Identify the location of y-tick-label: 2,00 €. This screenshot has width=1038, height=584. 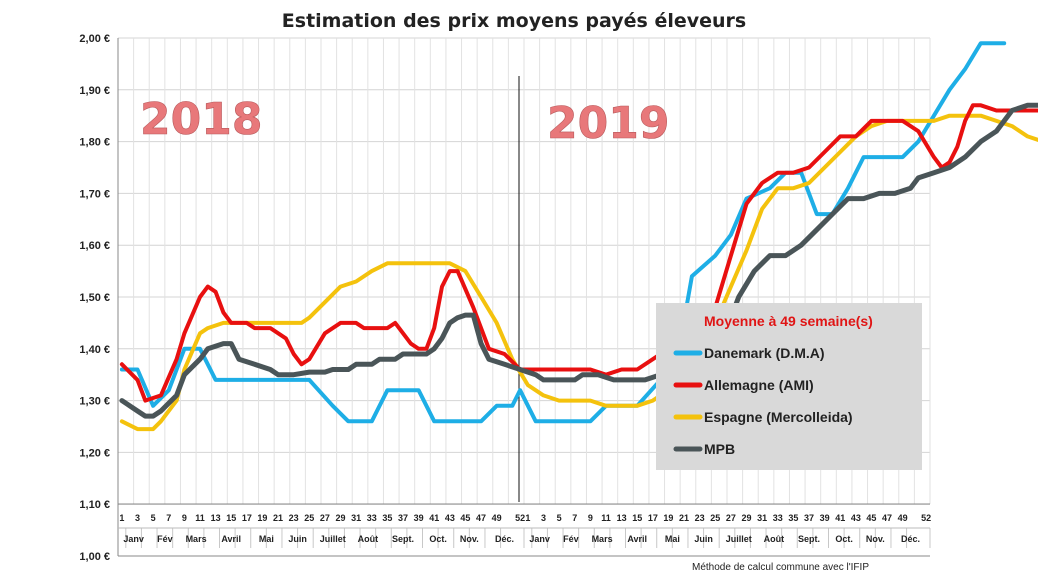
(94, 39).